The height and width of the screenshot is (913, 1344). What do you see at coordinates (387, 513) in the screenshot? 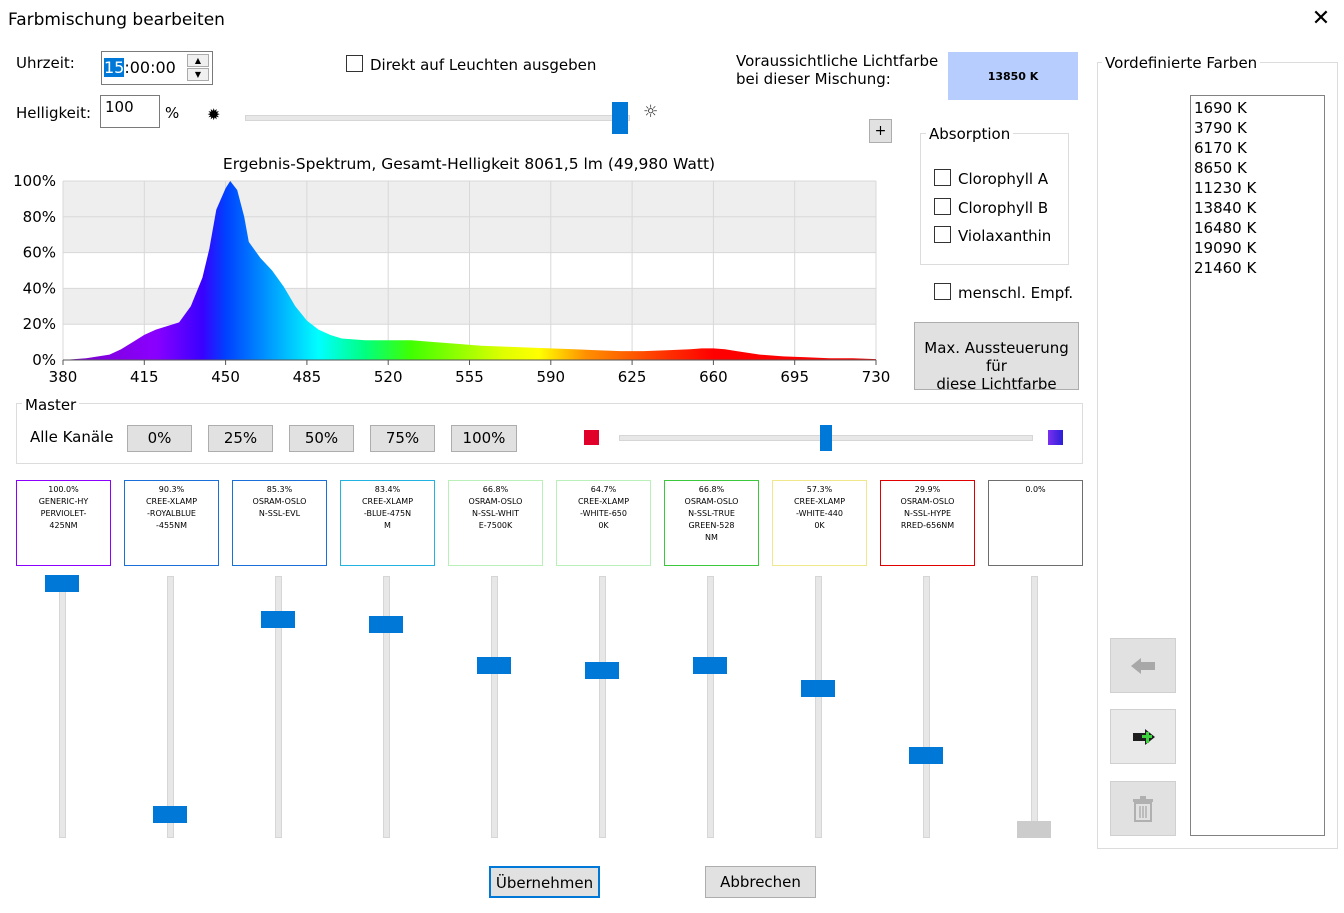
I see `channel-name-line: -BLUE-475N` at bounding box center [387, 513].